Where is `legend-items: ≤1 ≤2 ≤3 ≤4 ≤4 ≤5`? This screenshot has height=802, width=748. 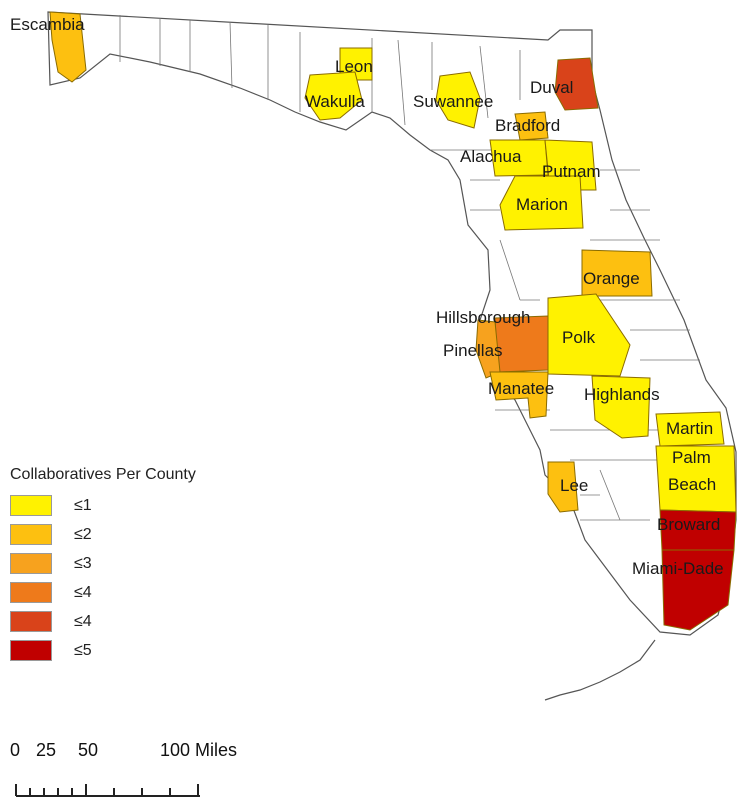 legend-items: ≤1 ≤2 ≤3 ≤4 ≤4 ≤5 is located at coordinates (130, 578).